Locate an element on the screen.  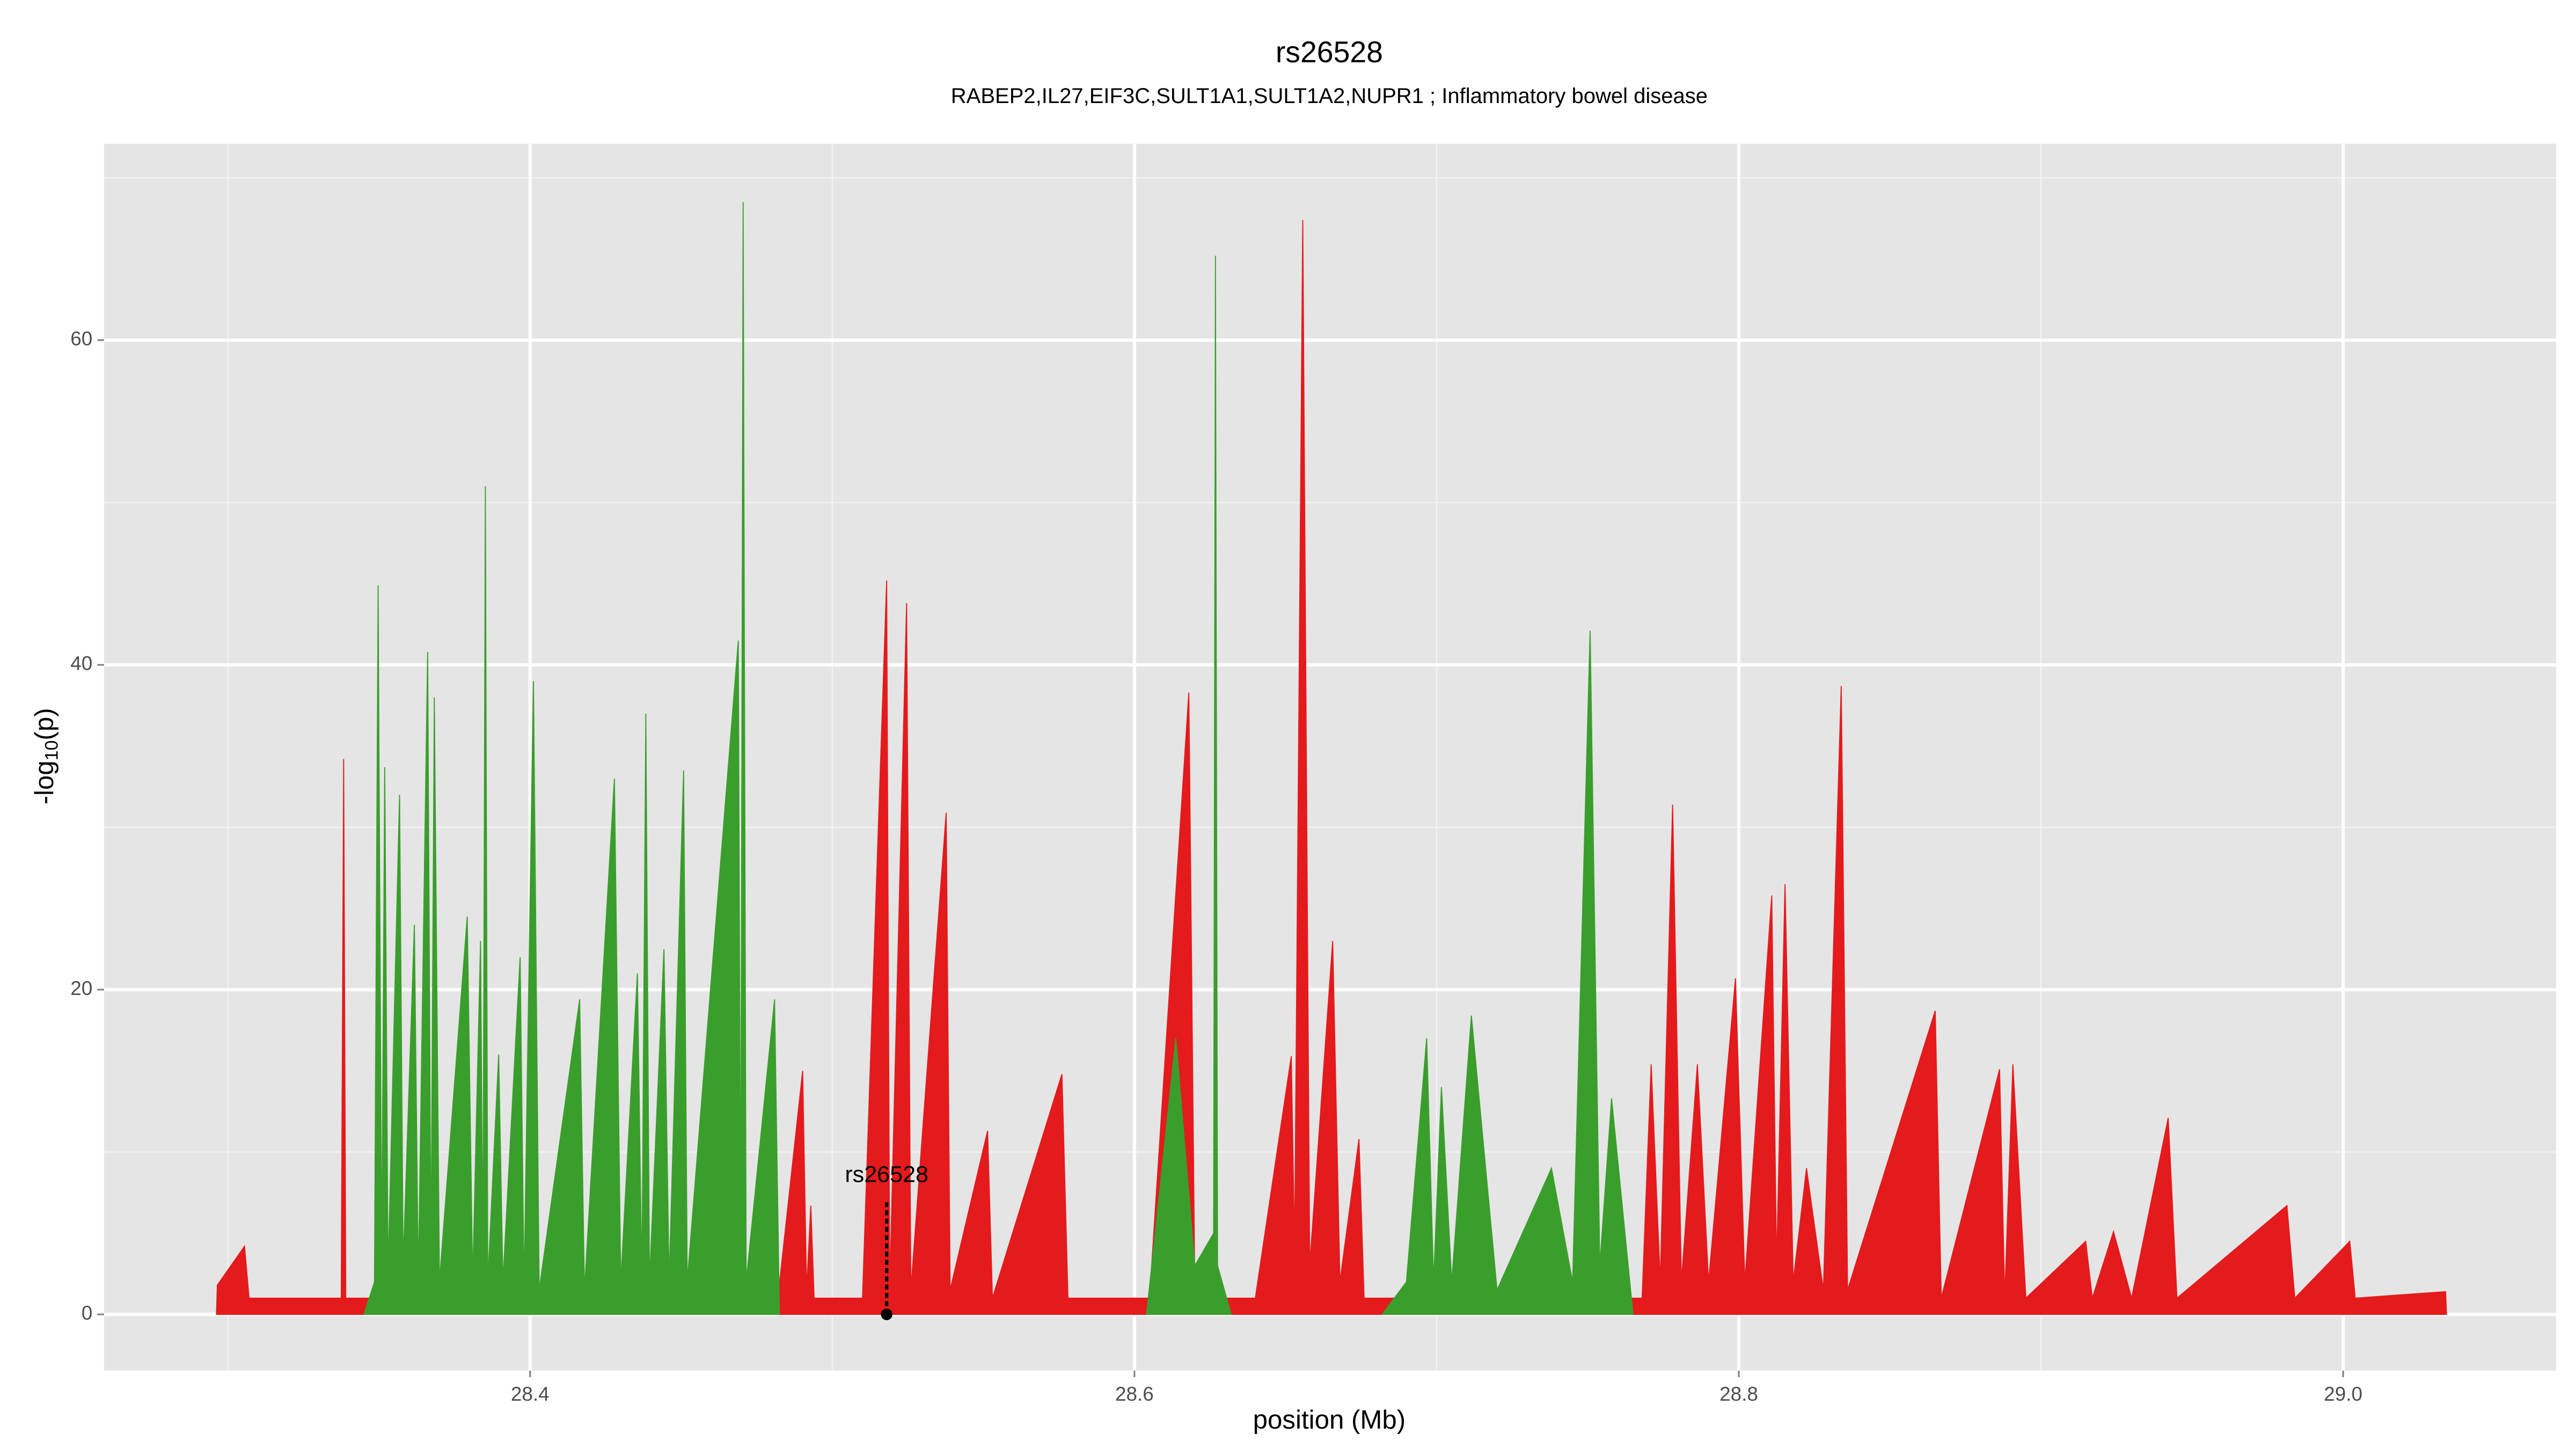
y-tick-label: 0 is located at coordinates (87, 1313).